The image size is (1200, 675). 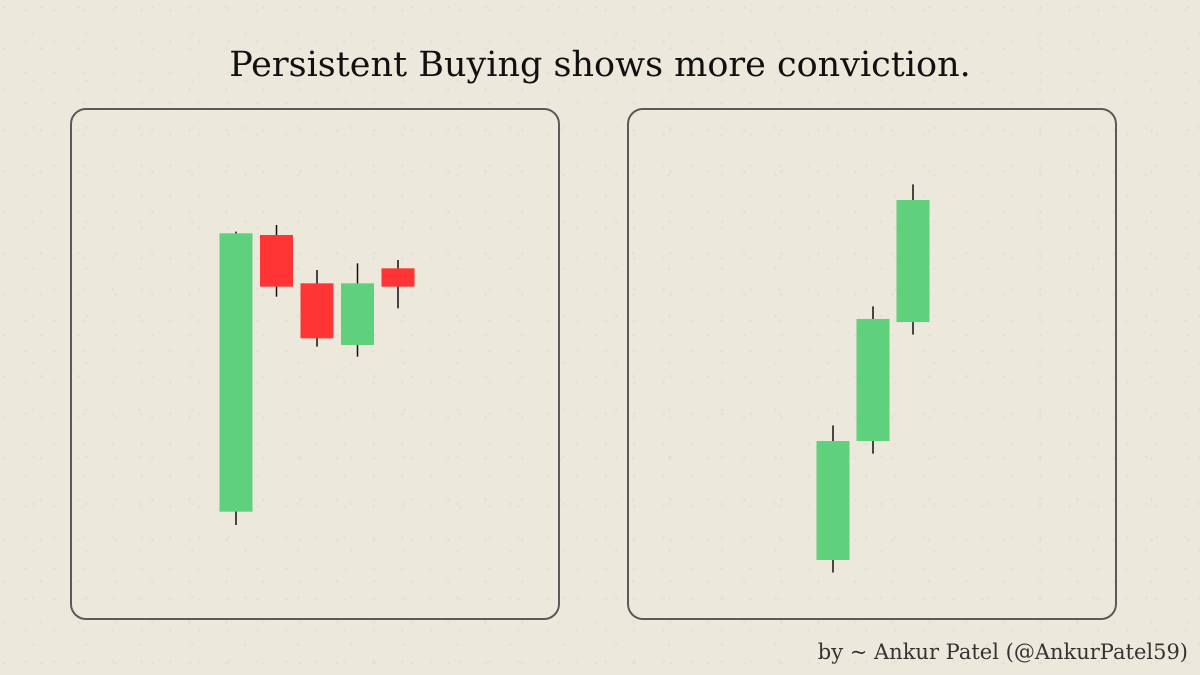 What do you see at coordinates (600, 65) in the screenshot?
I see `chart-title: Persistent Buying shows more conviction.` at bounding box center [600, 65].